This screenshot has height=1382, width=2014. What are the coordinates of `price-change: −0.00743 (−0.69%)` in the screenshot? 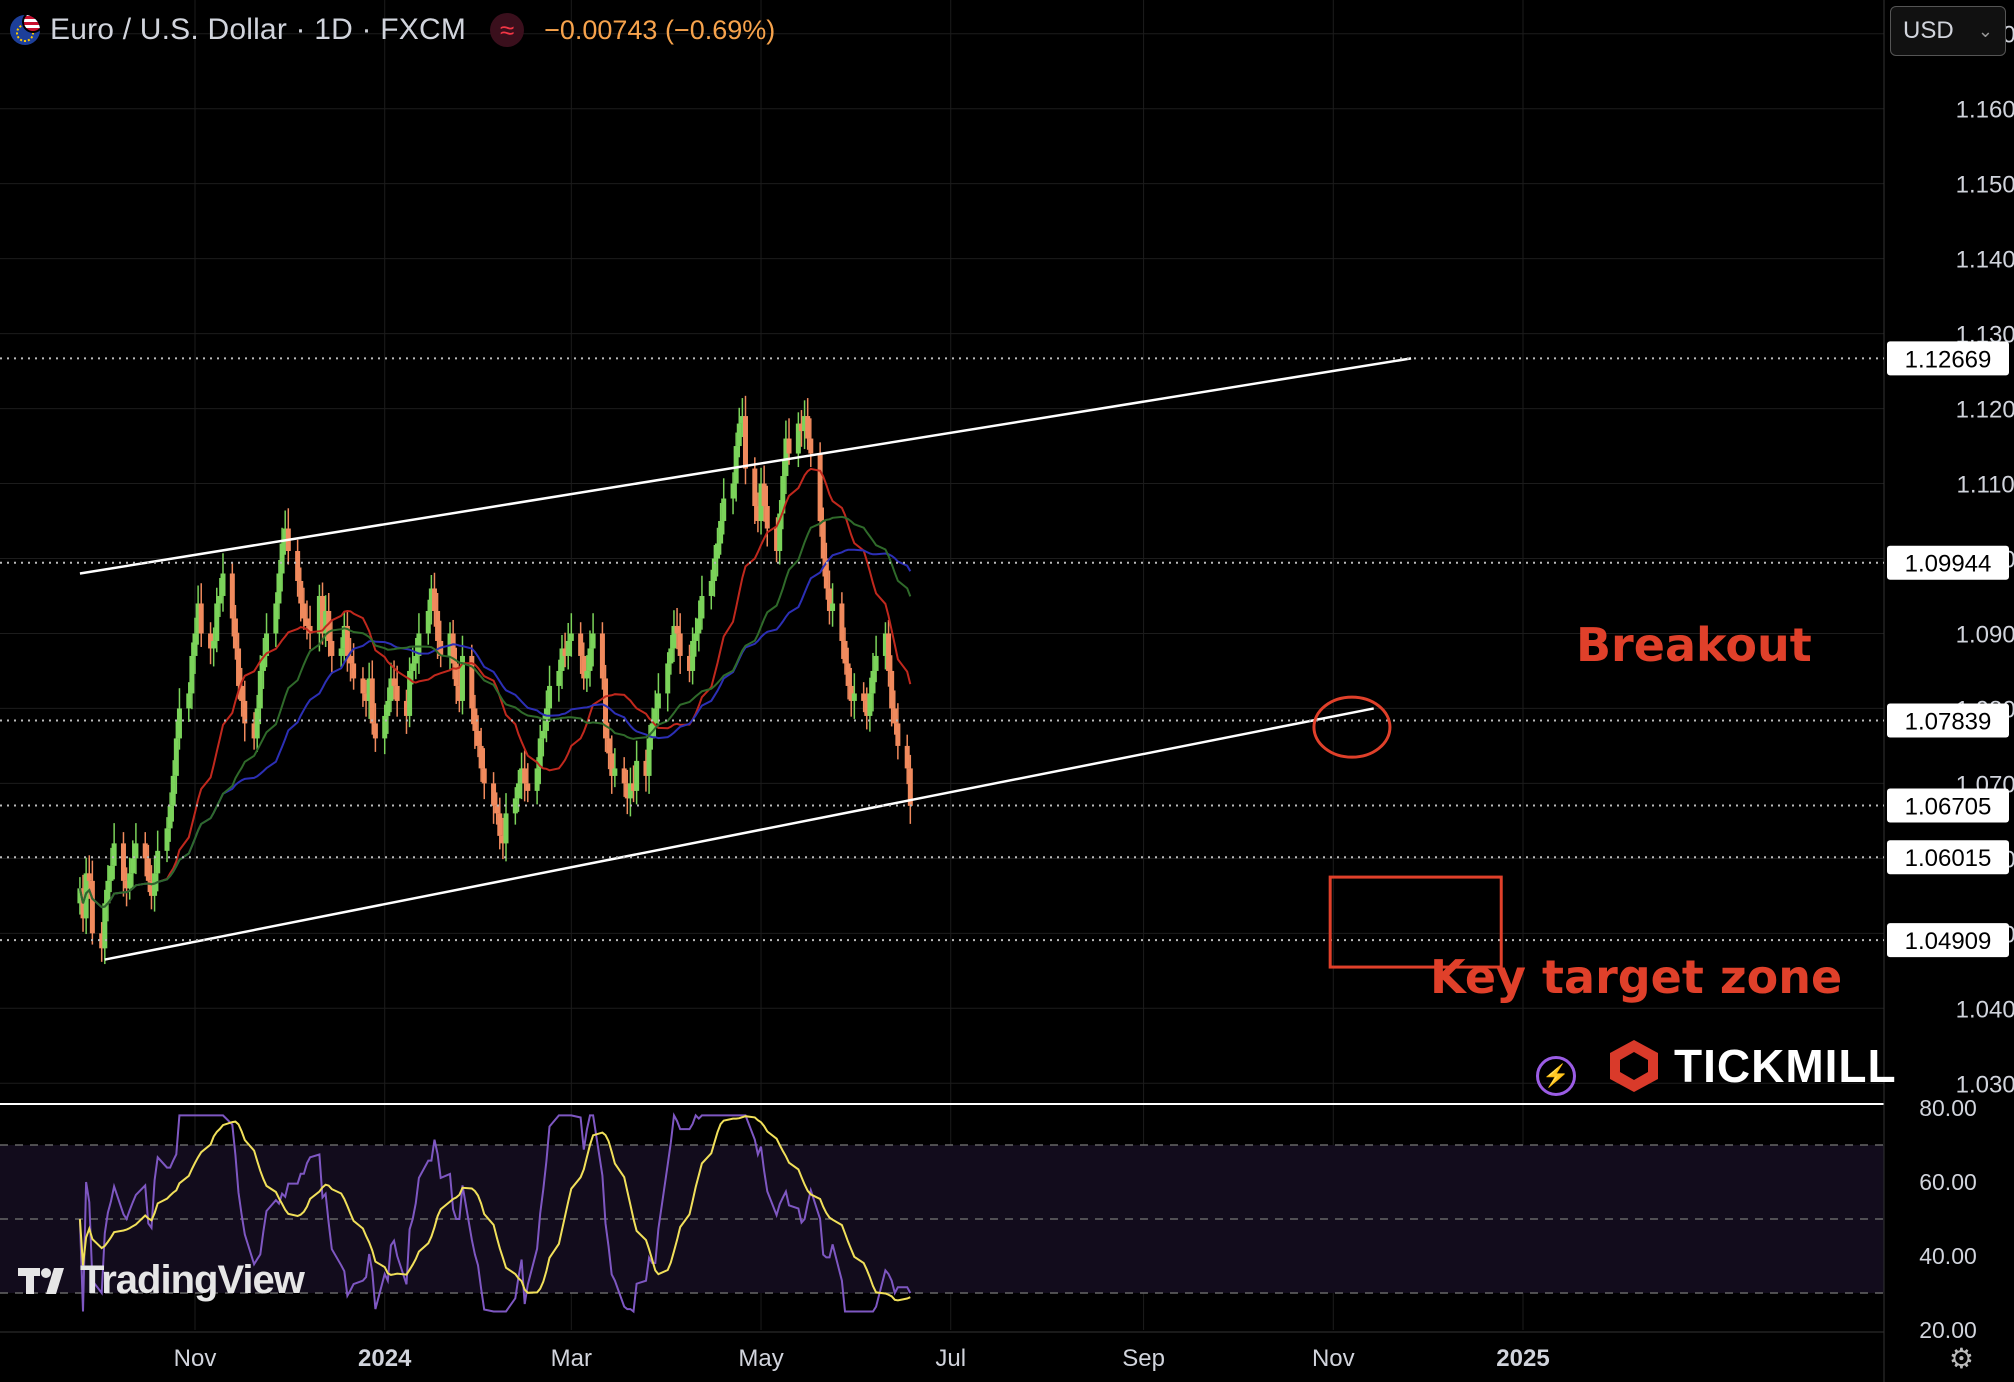 It's located at (660, 29).